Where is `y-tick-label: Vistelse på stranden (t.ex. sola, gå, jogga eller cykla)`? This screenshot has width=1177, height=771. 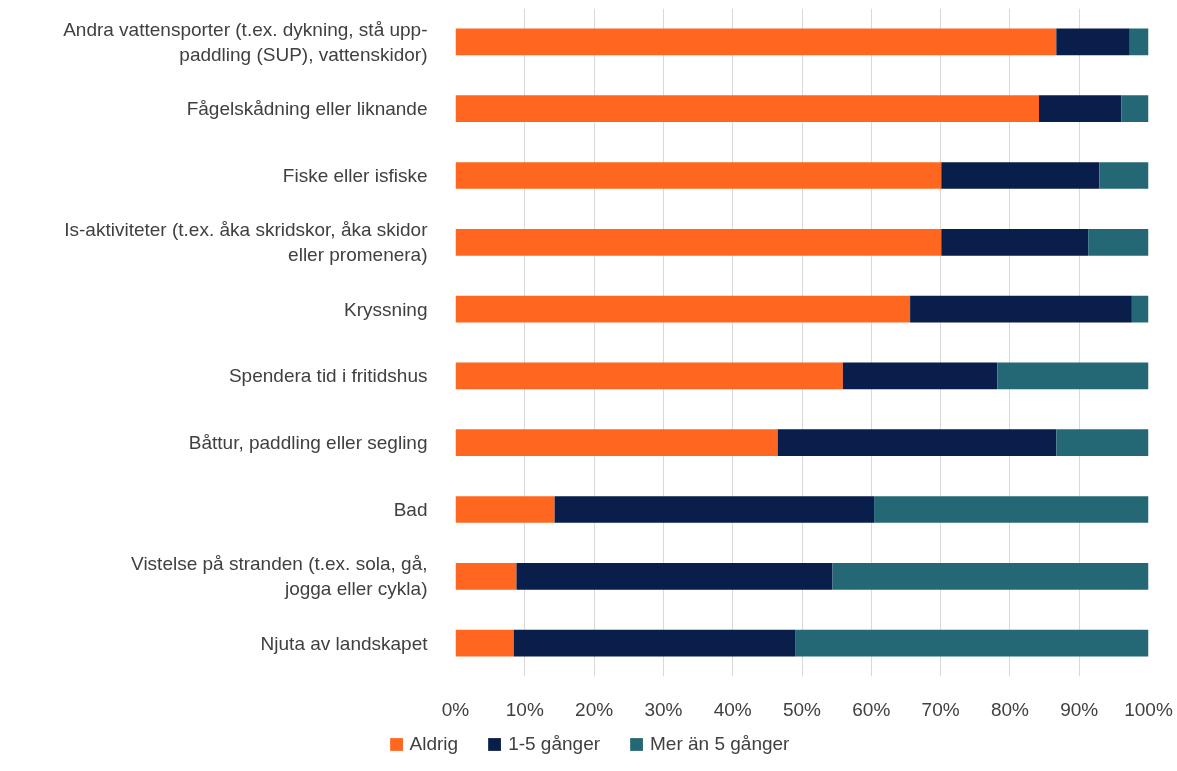 y-tick-label: Vistelse på stranden (t.ex. sola, gå, jogga eller cykla) is located at coordinates (279, 576).